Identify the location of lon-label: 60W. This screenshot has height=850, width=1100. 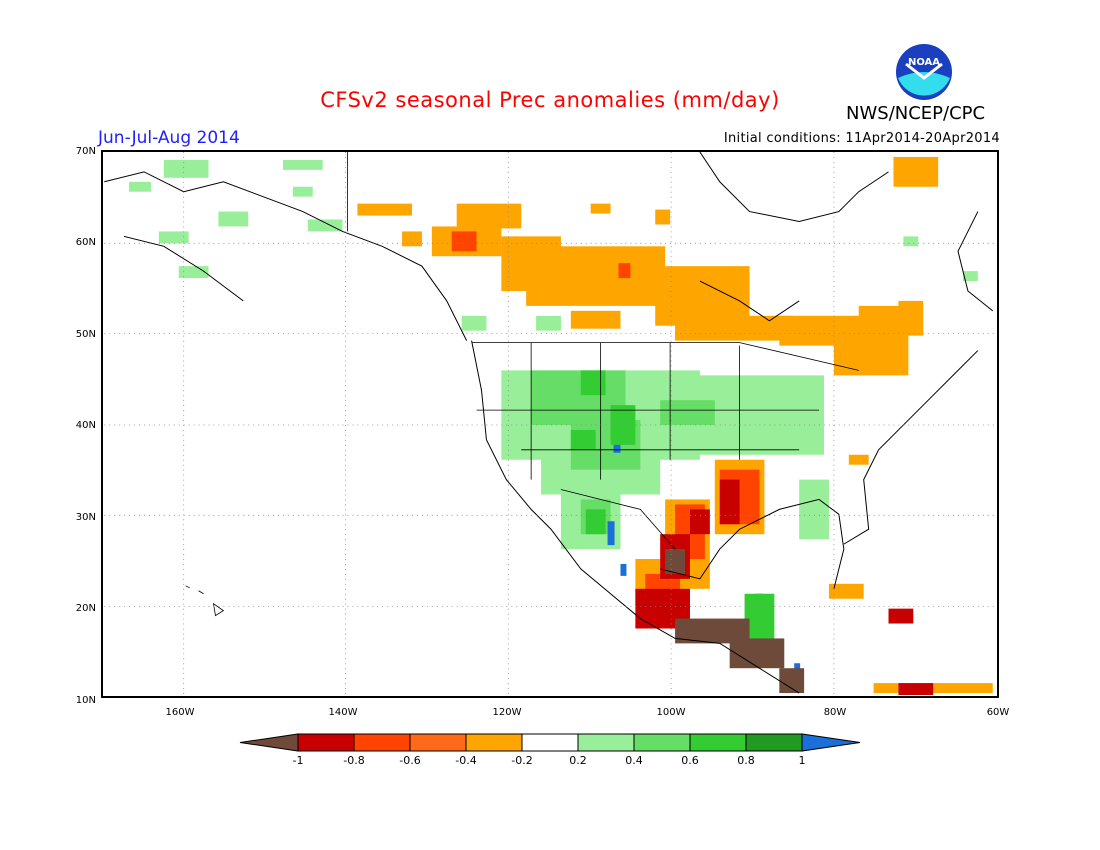
(998, 712).